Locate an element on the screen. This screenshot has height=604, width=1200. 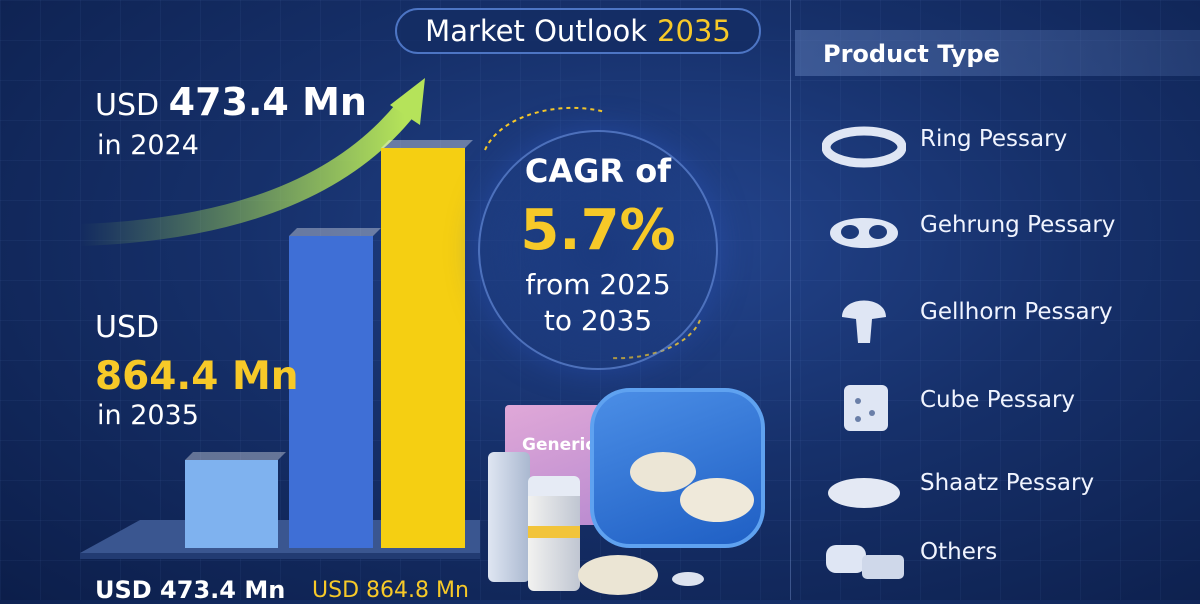
cagr-from: from 2025 is located at coordinates (598, 284).